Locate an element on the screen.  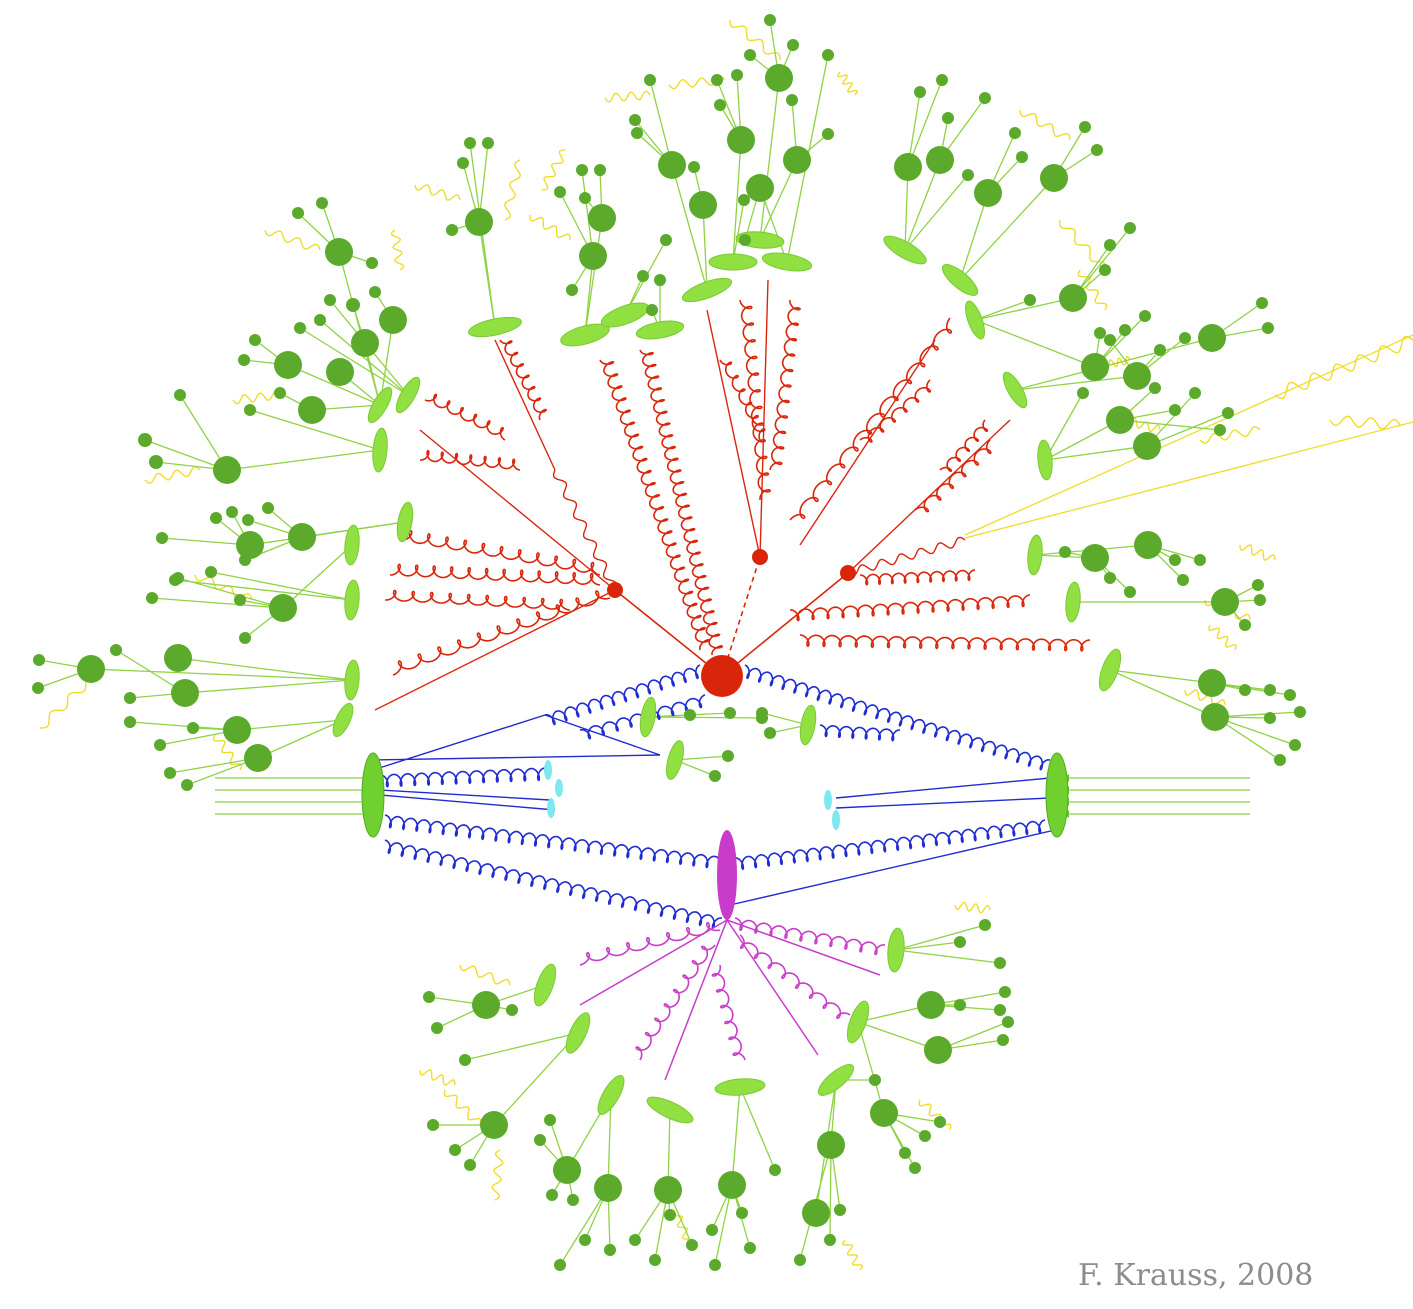
beam-remnant is located at coordinates (548, 770).